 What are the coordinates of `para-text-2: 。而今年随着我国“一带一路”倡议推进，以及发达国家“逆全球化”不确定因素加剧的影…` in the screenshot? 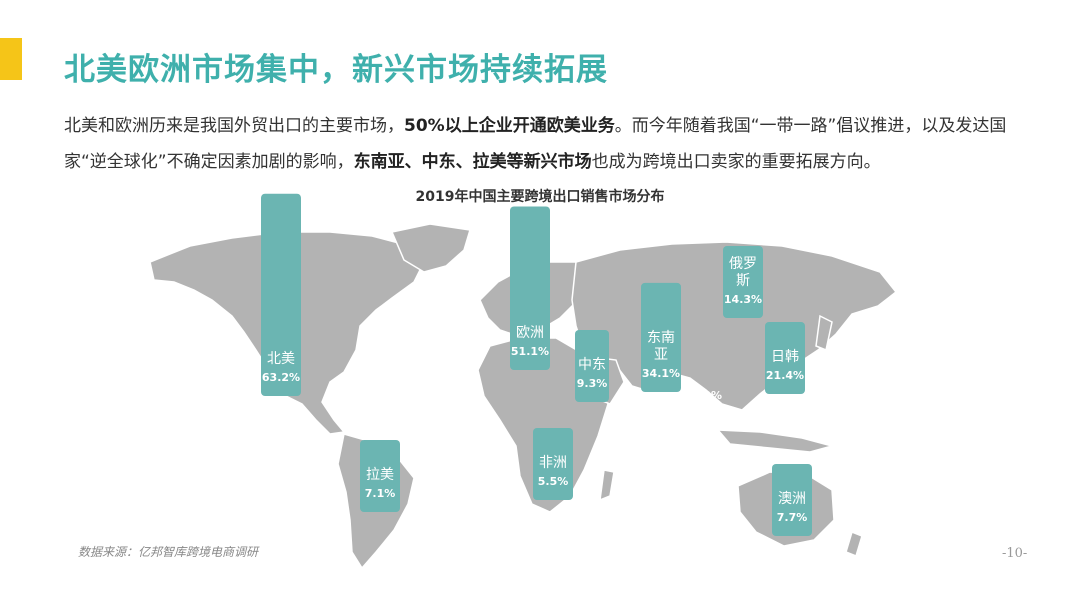 It's located at (535, 144).